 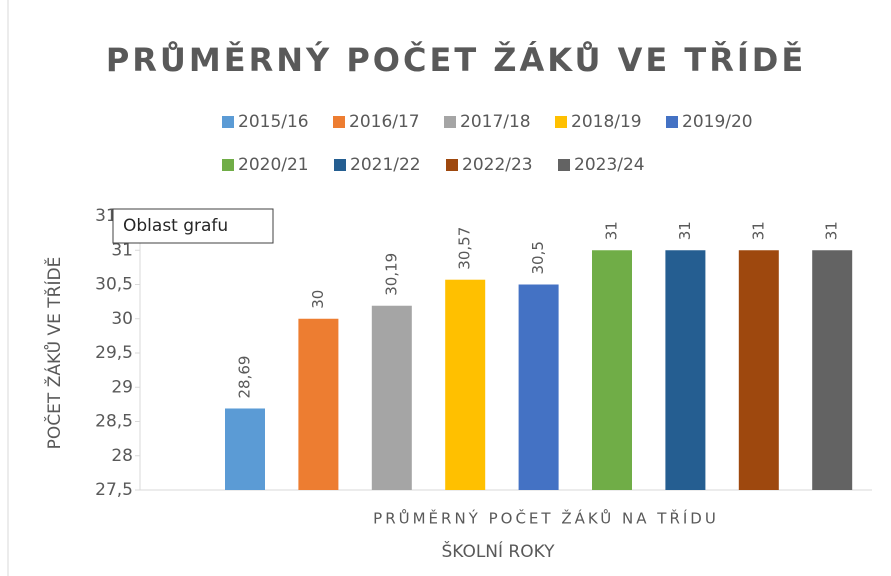 I want to click on x-axis-title: ŠKOLNÍ ROKY, so click(x=498, y=551).